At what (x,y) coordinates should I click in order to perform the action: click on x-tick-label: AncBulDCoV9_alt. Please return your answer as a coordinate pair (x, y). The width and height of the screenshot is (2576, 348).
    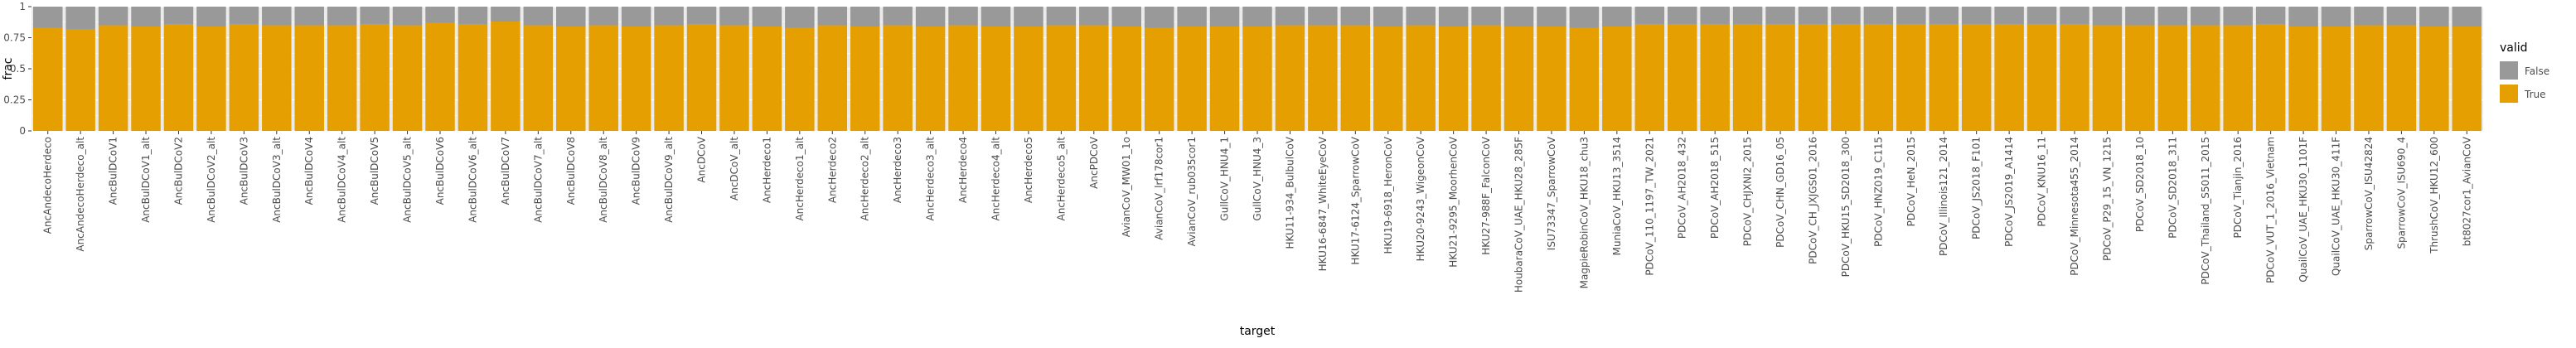
    Looking at the image, I should click on (669, 180).